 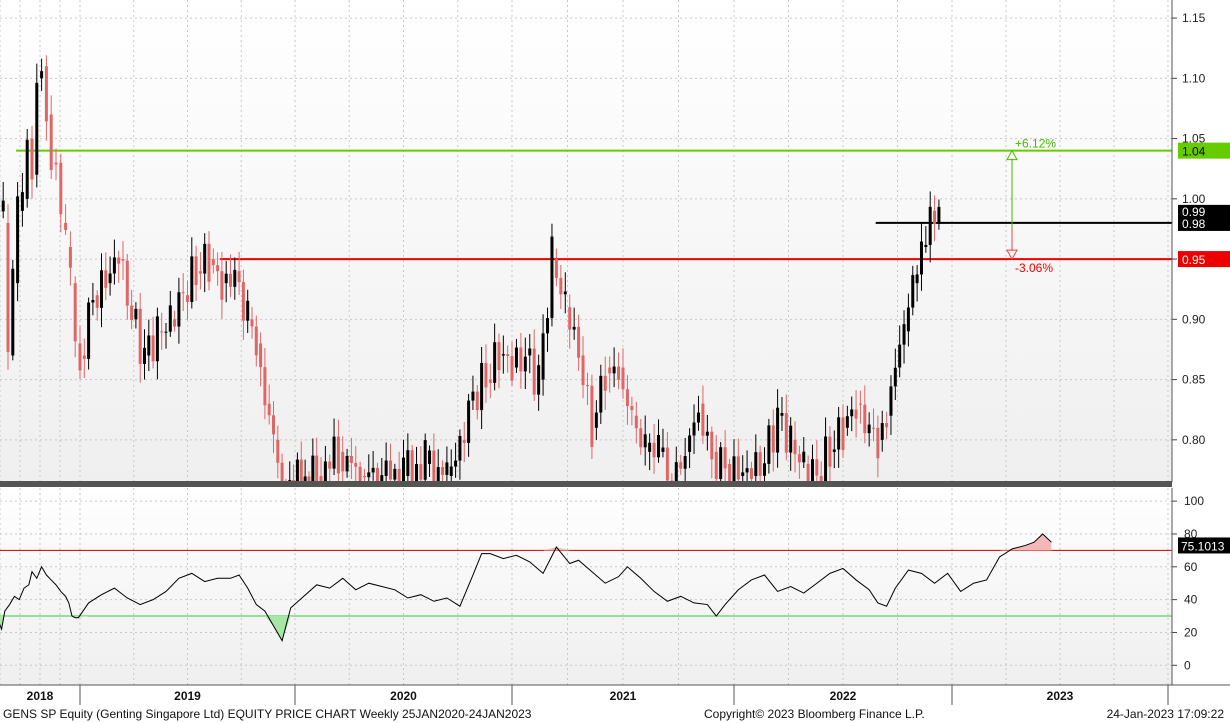 I want to click on rsi-tick-label: 20, so click(x=1191, y=632).